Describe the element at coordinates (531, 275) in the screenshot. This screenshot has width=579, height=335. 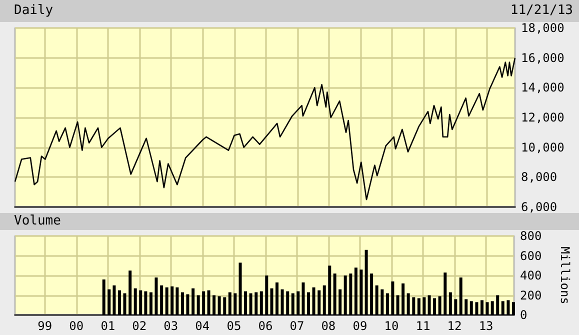
I see `y-tick-label: 400` at that location.